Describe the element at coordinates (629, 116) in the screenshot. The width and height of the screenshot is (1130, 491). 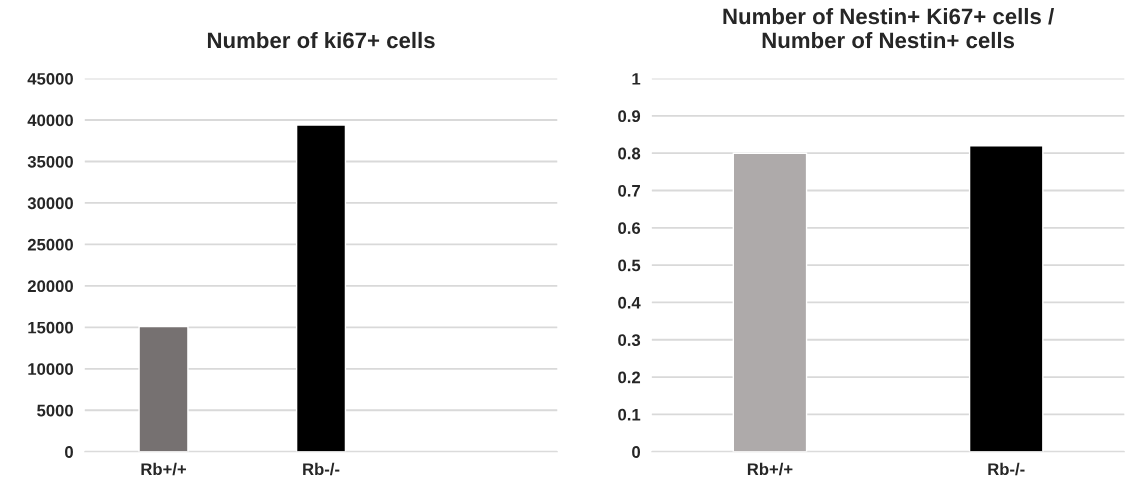
I see `y-tick-label: 0.9` at that location.